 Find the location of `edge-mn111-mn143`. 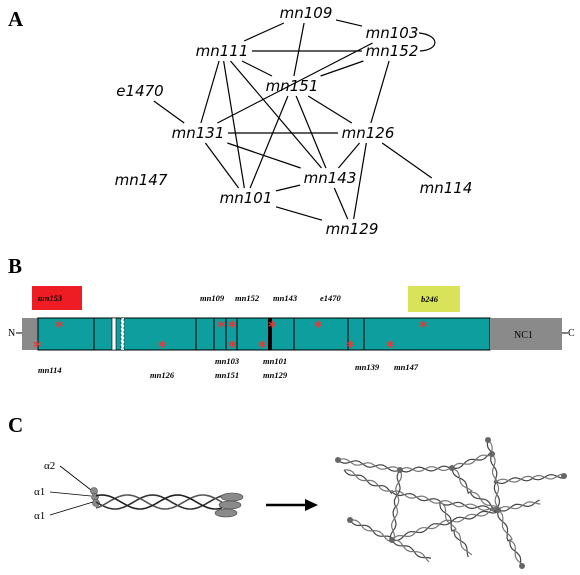

edge-mn111-mn143 is located at coordinates (276, 114).